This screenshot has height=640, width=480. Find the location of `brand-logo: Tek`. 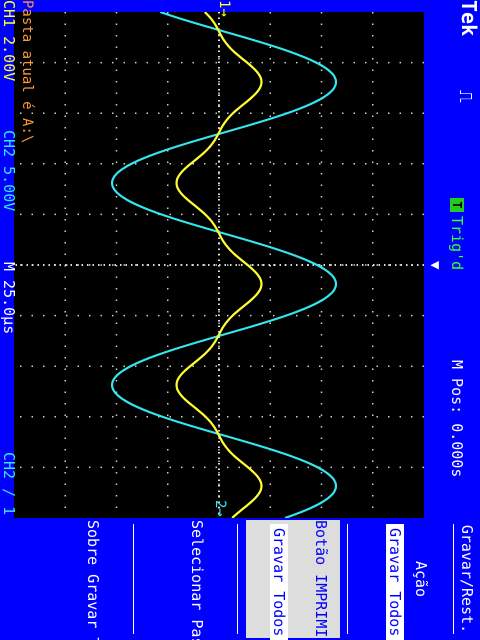

brand-logo: Tek is located at coordinates (468, 18).